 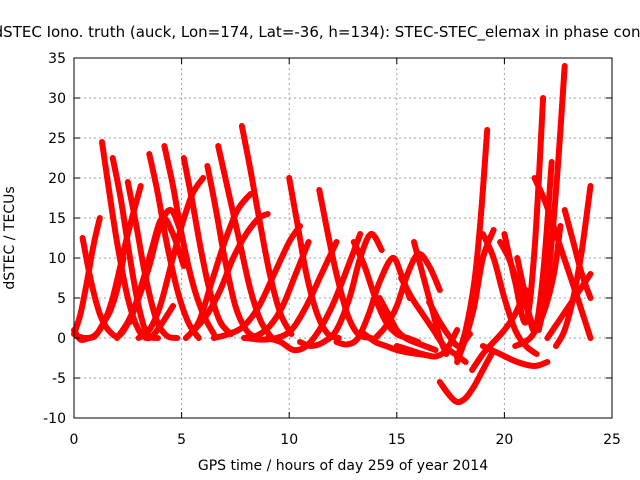 What do you see at coordinates (54, 419) in the screenshot?
I see `y-tick-label: -10` at bounding box center [54, 419].